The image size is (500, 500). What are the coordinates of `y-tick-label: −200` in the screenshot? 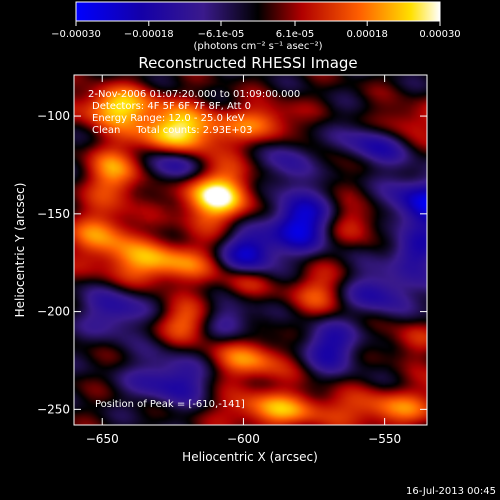 It's located at (53, 312).